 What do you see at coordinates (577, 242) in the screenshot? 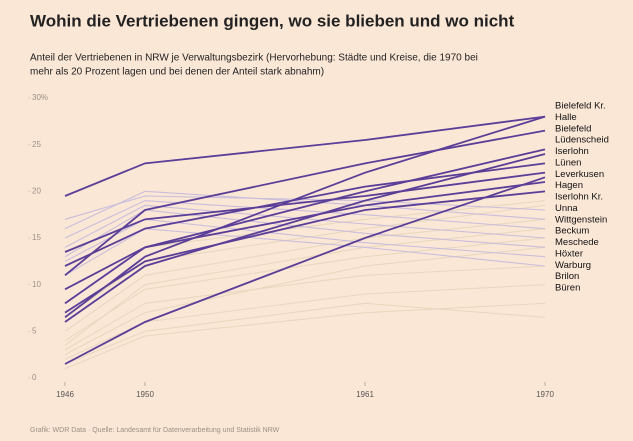
I see `series-label: Meschede` at bounding box center [577, 242].